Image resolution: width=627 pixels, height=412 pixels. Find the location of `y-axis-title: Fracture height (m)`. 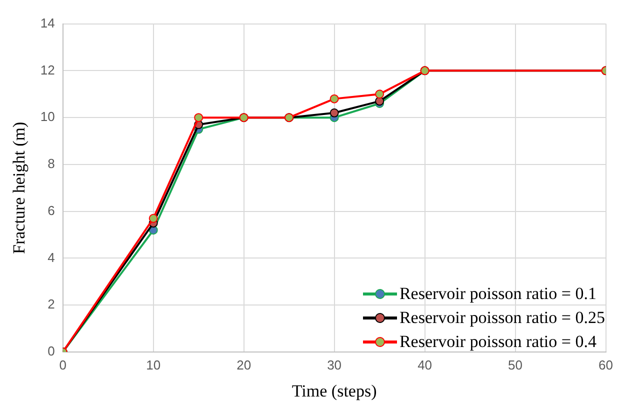

y-axis-title: Fracture height (m) is located at coordinates (19, 188).